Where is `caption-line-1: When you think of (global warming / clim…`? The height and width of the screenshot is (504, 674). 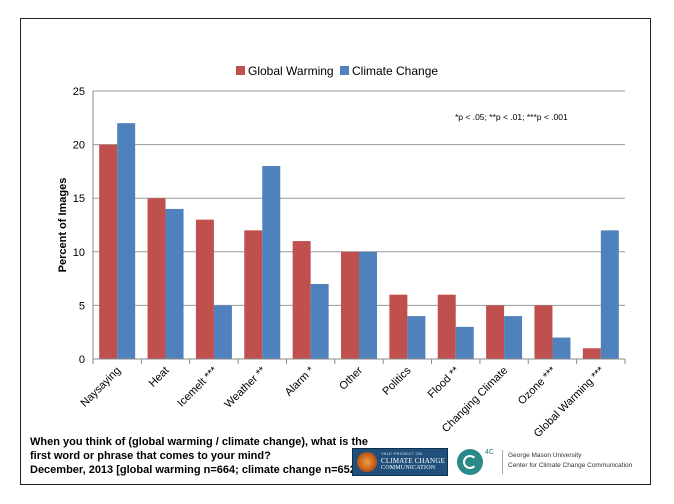
caption-line-1: When you think of (global warming / clim… is located at coordinates (199, 442).